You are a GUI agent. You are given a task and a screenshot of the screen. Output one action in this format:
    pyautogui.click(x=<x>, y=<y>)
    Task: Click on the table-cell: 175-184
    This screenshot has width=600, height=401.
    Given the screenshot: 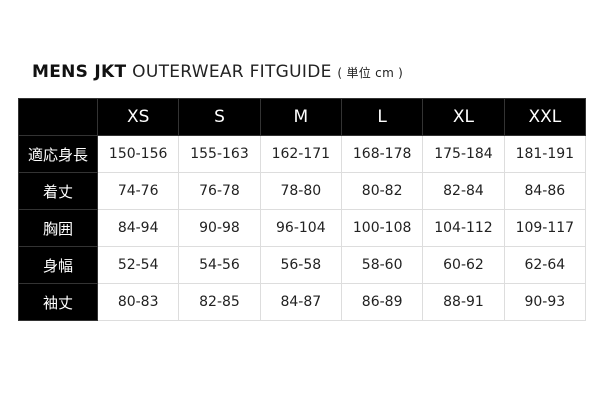 What is the action you would take?
    pyautogui.click(x=463, y=154)
    